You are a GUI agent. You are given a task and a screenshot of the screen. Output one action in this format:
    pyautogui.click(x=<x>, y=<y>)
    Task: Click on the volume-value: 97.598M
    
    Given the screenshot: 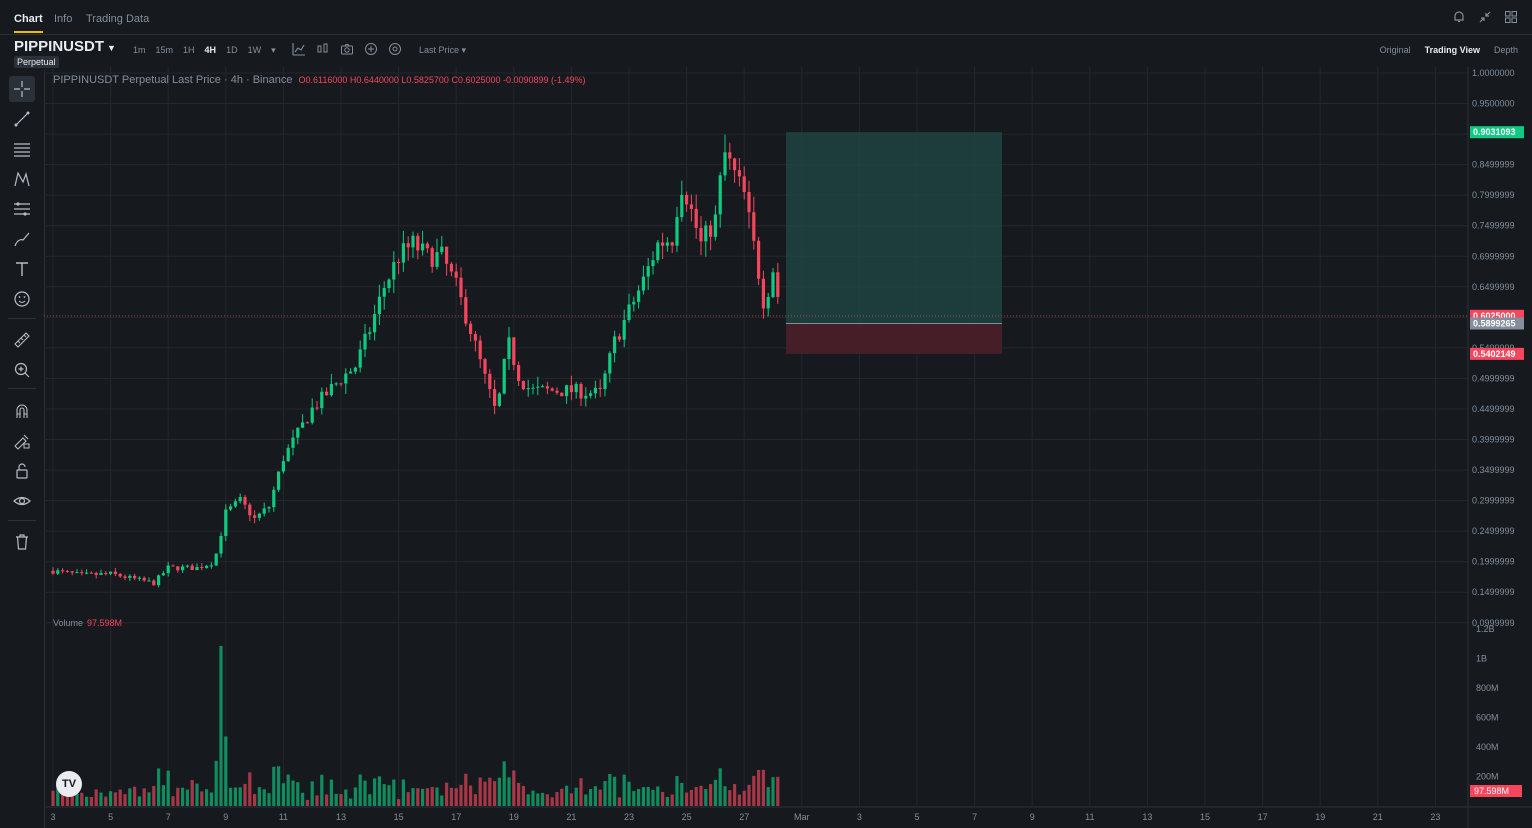 What is the action you would take?
    pyautogui.click(x=105, y=623)
    